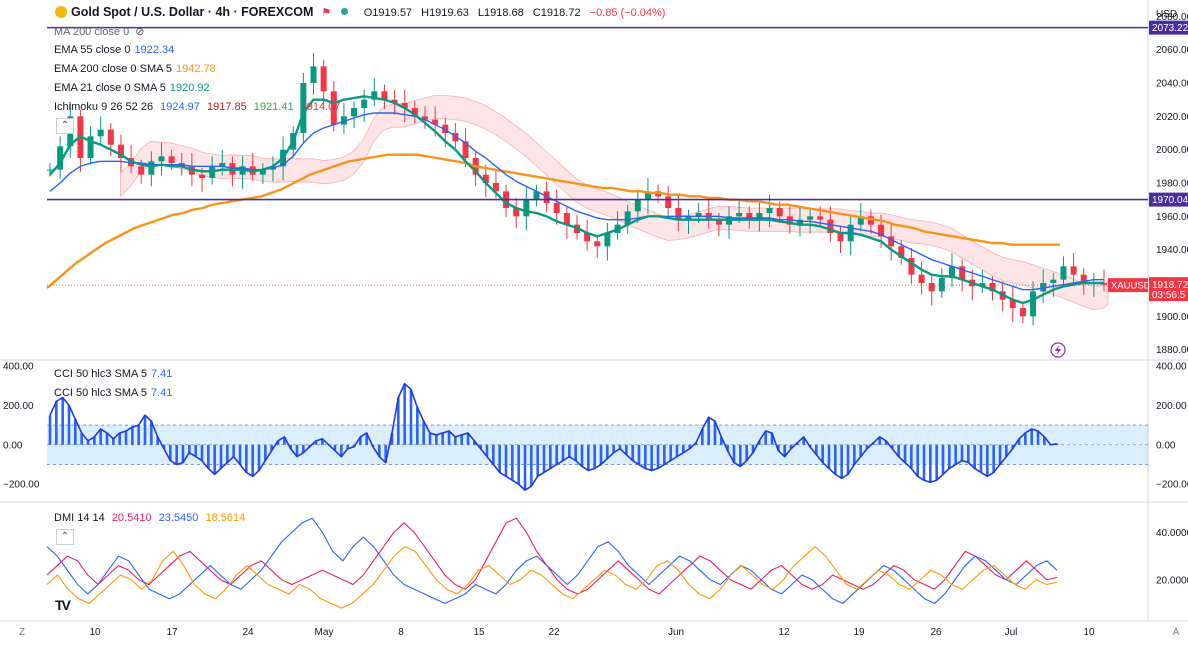  What do you see at coordinates (113, 69) in the screenshot?
I see `ema200-label: EMA 200 close 0 SMA 5` at bounding box center [113, 69].